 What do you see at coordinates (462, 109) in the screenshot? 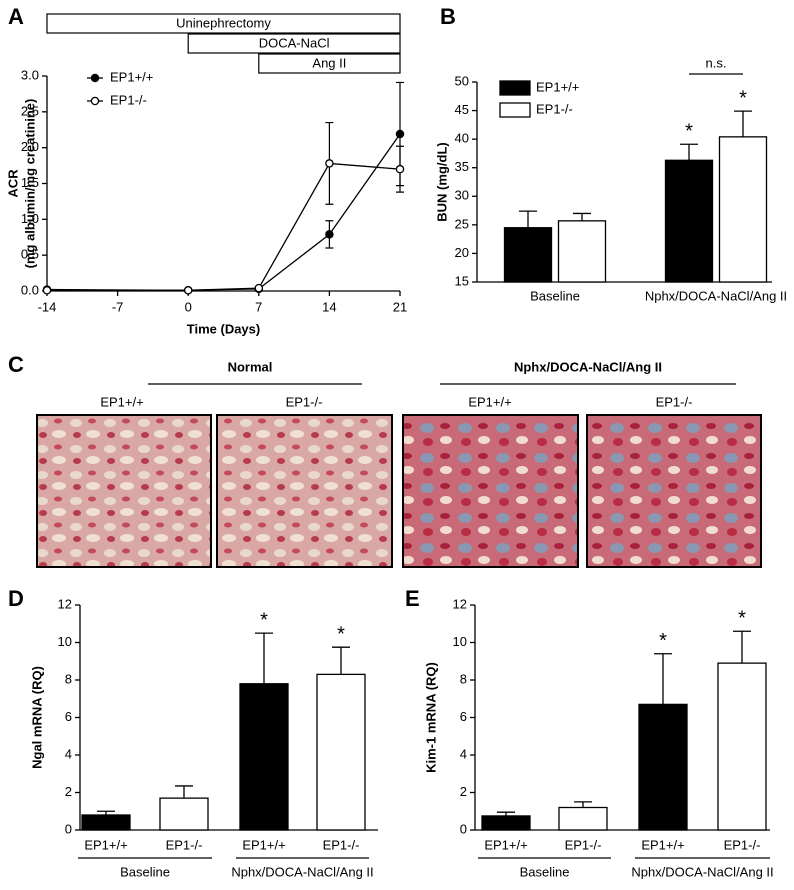
I see `y-tick-label: 45` at bounding box center [462, 109].